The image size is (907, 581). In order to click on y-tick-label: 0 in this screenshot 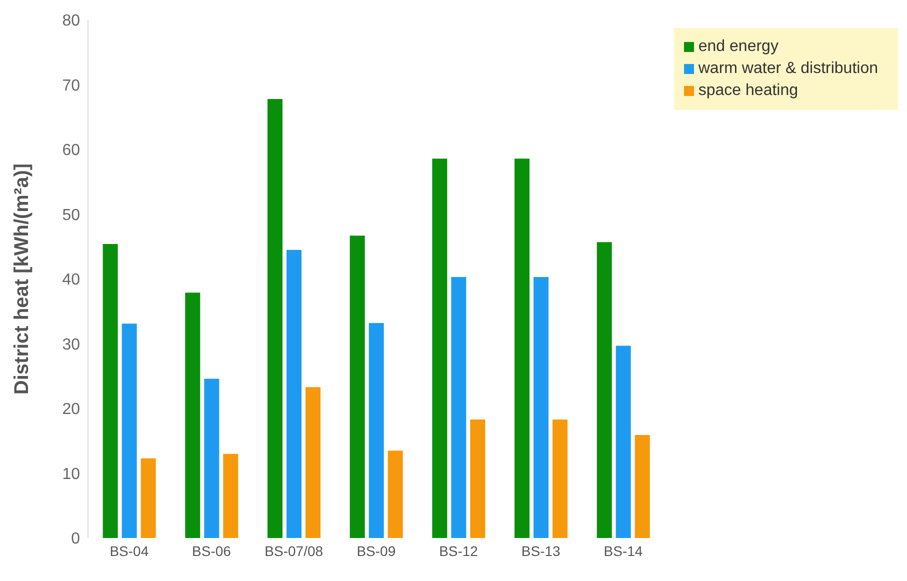, I will do `click(75, 539)`.